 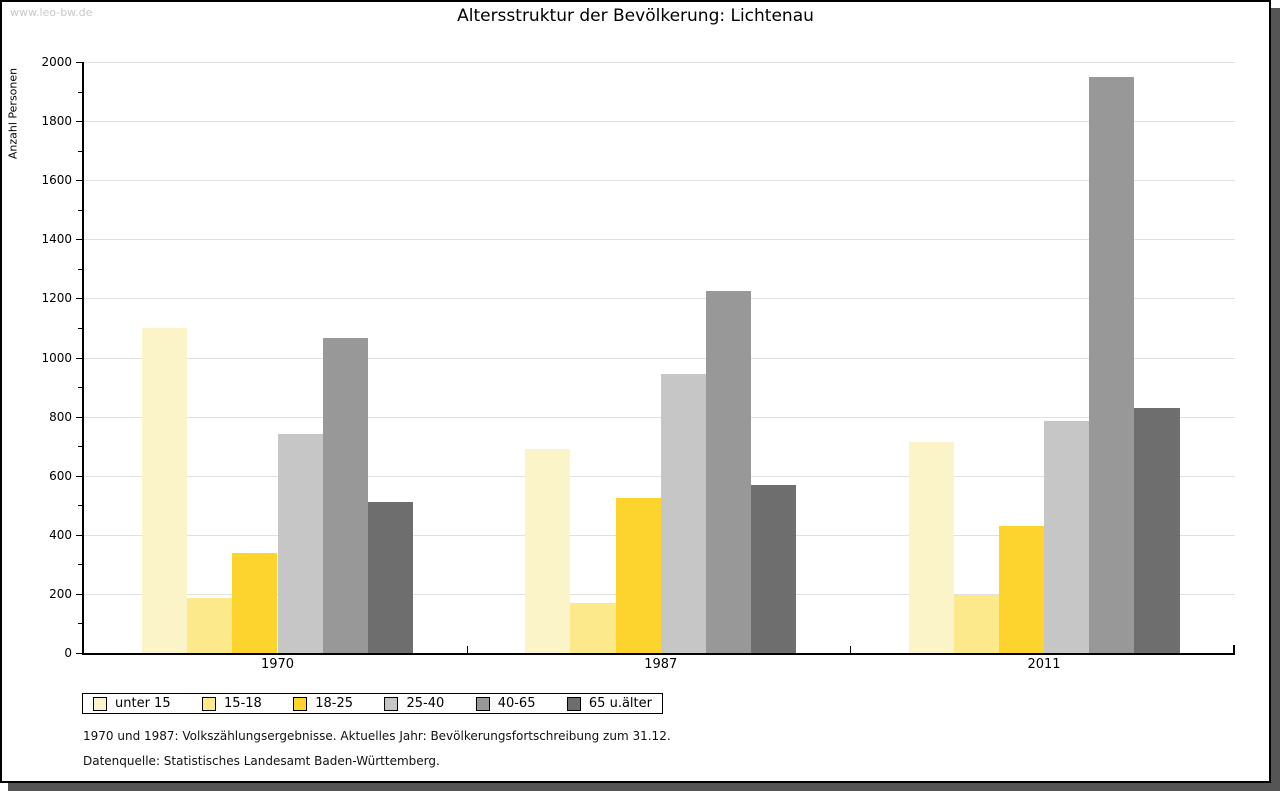 What do you see at coordinates (60, 593) in the screenshot?
I see `y-axis-tick-label: 200` at bounding box center [60, 593].